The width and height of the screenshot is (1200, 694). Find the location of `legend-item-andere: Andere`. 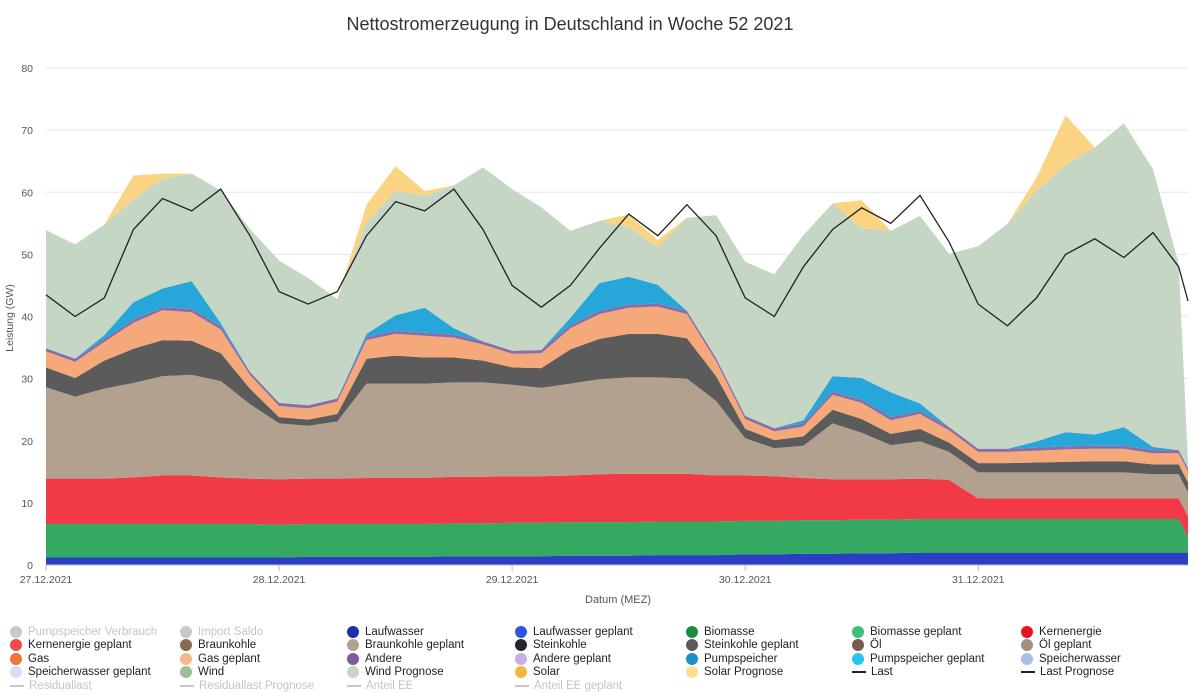

legend-item-andere: Andere is located at coordinates (374, 658).